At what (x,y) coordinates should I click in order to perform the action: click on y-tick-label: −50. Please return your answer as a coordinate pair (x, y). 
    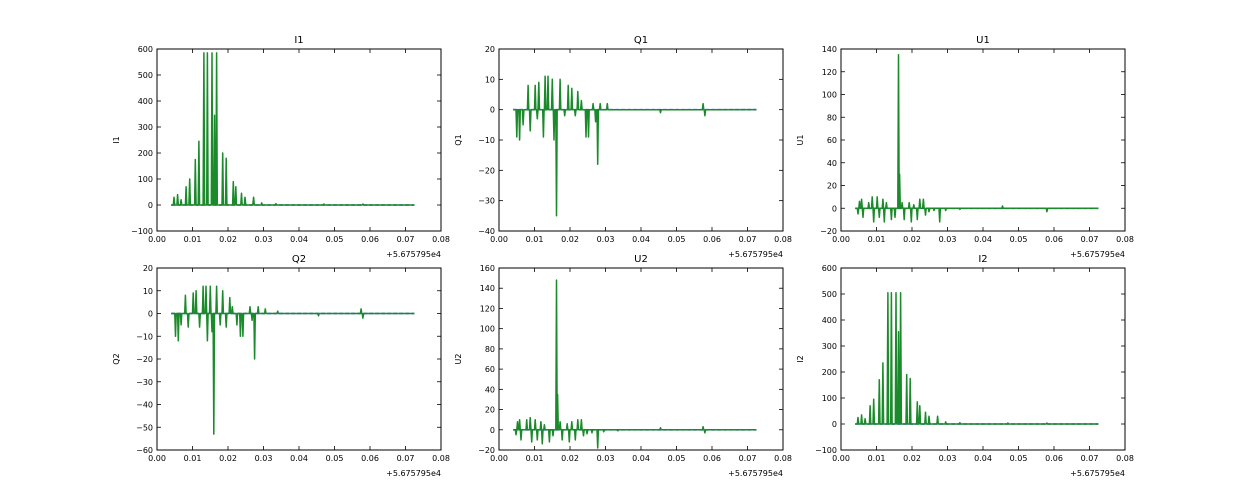
    Looking at the image, I should click on (144, 427).